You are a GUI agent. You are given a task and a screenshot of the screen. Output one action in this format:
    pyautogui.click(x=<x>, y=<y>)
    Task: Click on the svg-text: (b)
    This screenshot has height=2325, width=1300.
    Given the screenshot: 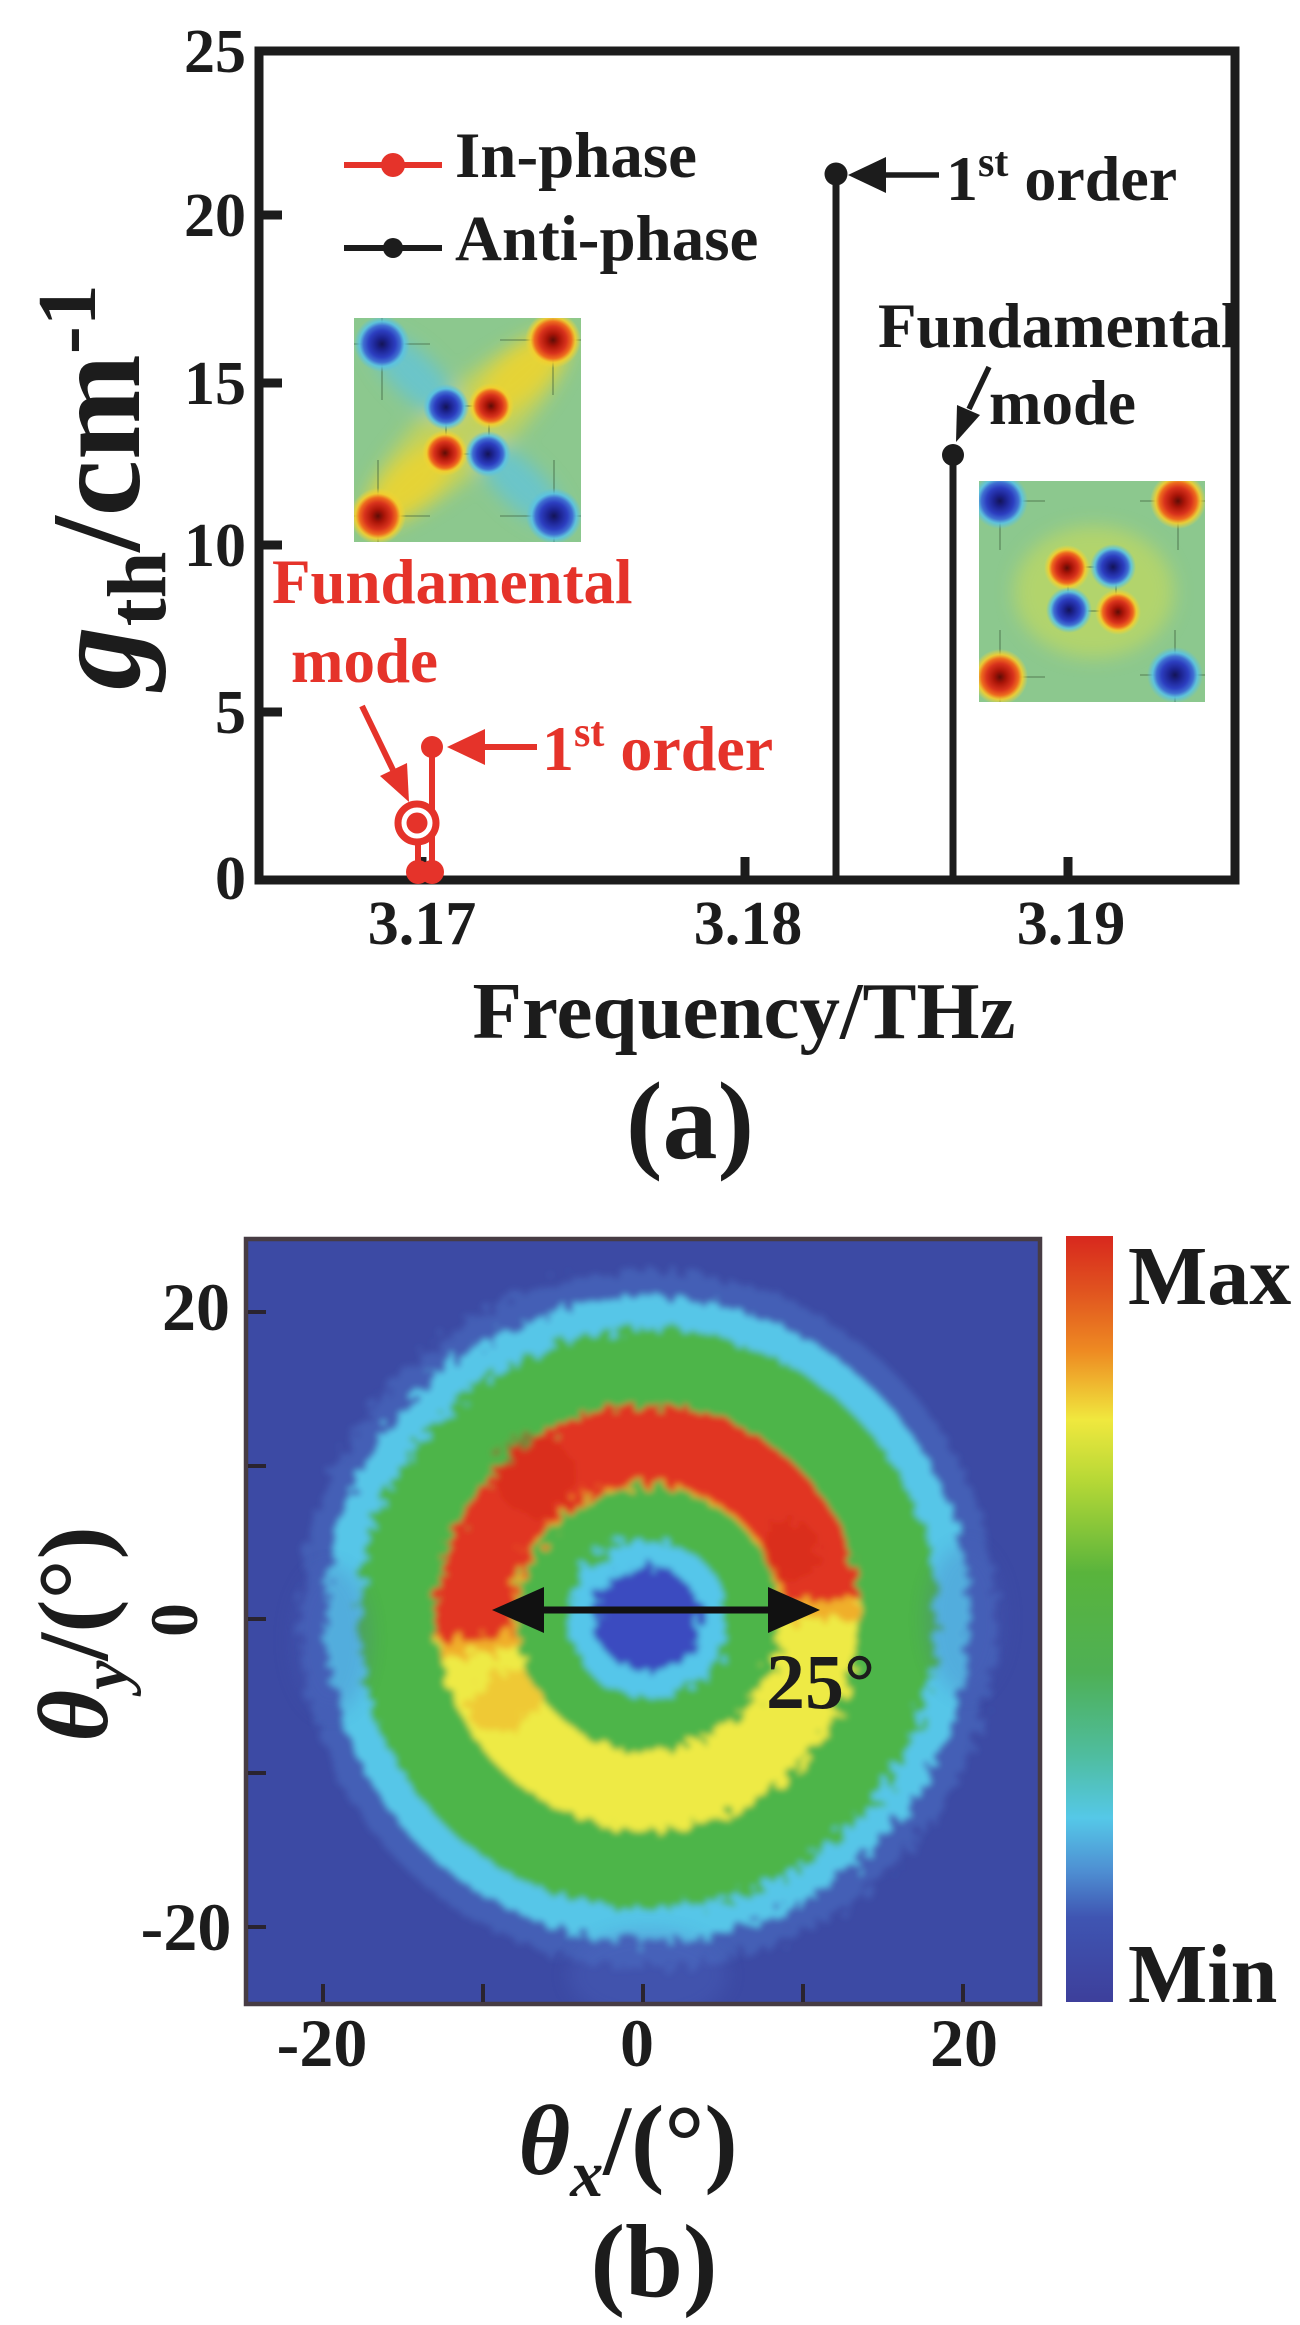 What is the action you would take?
    pyautogui.click(x=653, y=2261)
    